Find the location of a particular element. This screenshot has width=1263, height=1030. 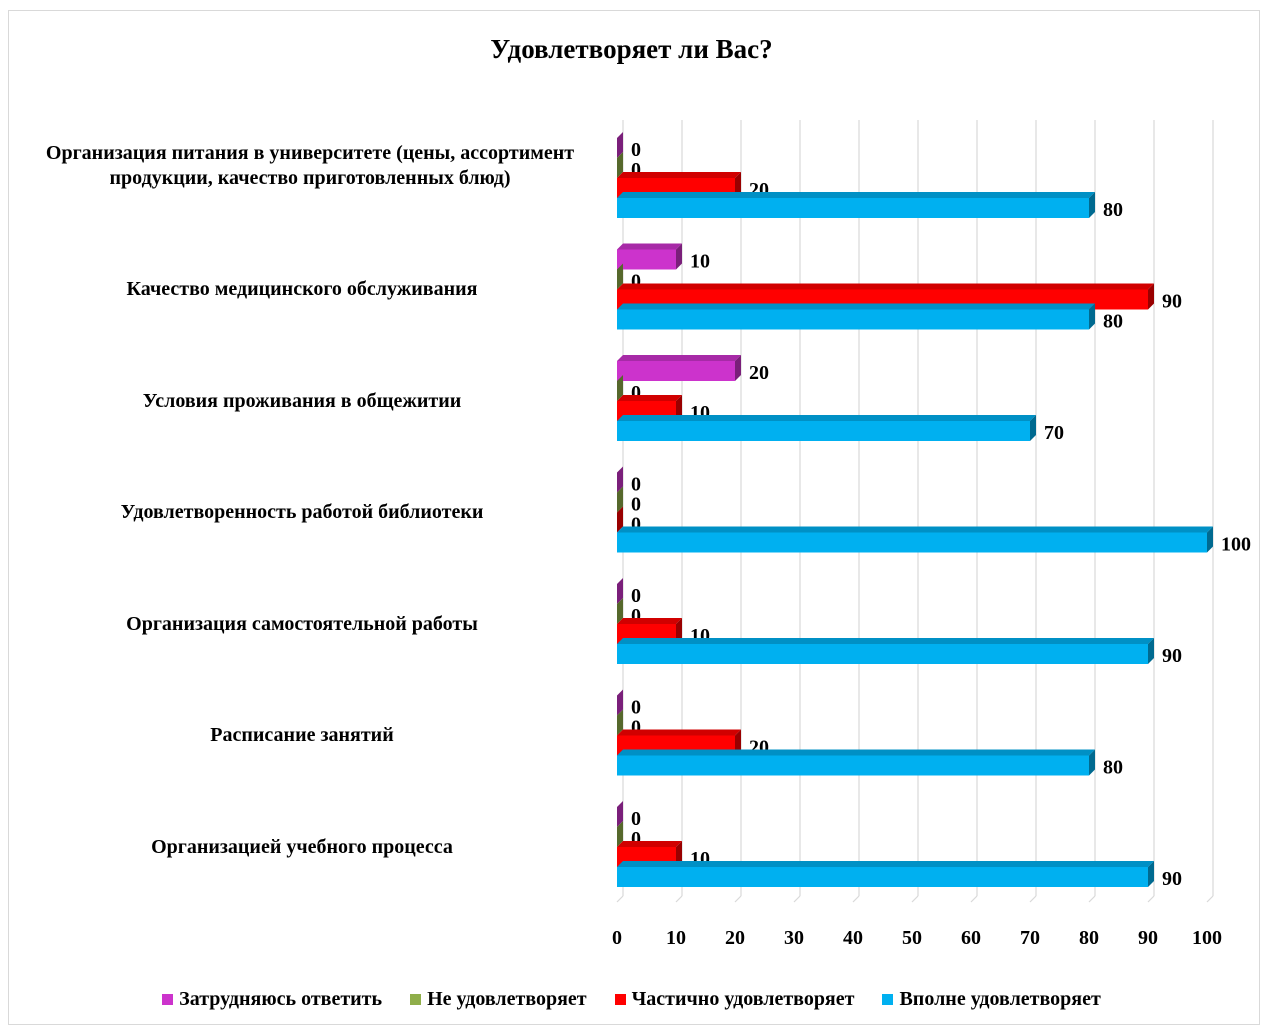

x-tick-label: 0 is located at coordinates (617, 938).